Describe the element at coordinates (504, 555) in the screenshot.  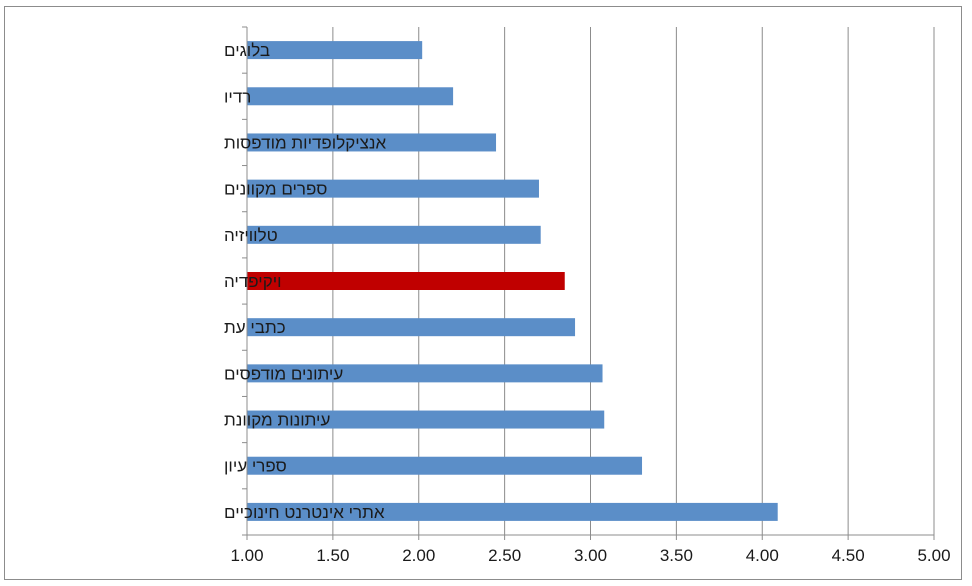
I see `x-tick-label: 2.50` at that location.